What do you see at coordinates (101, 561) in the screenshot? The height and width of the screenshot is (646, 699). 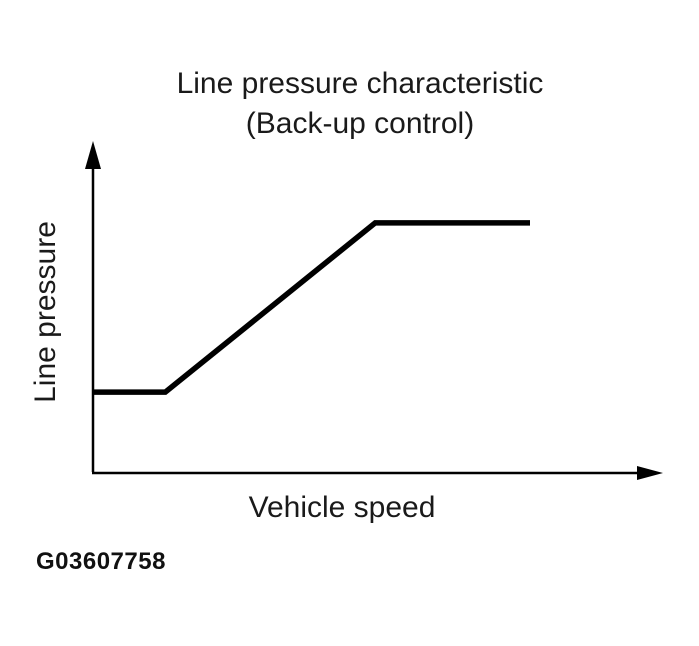 I see `figure-id: G03607758` at bounding box center [101, 561].